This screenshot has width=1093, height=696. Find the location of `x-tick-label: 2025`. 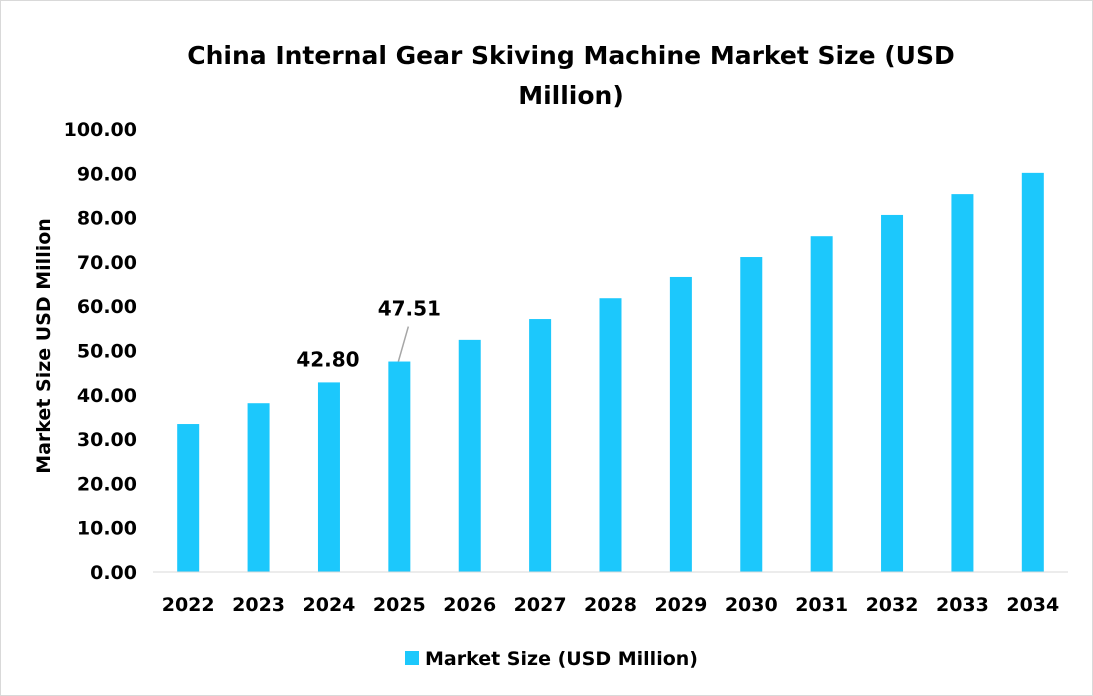

x-tick-label: 2025 is located at coordinates (399, 605).